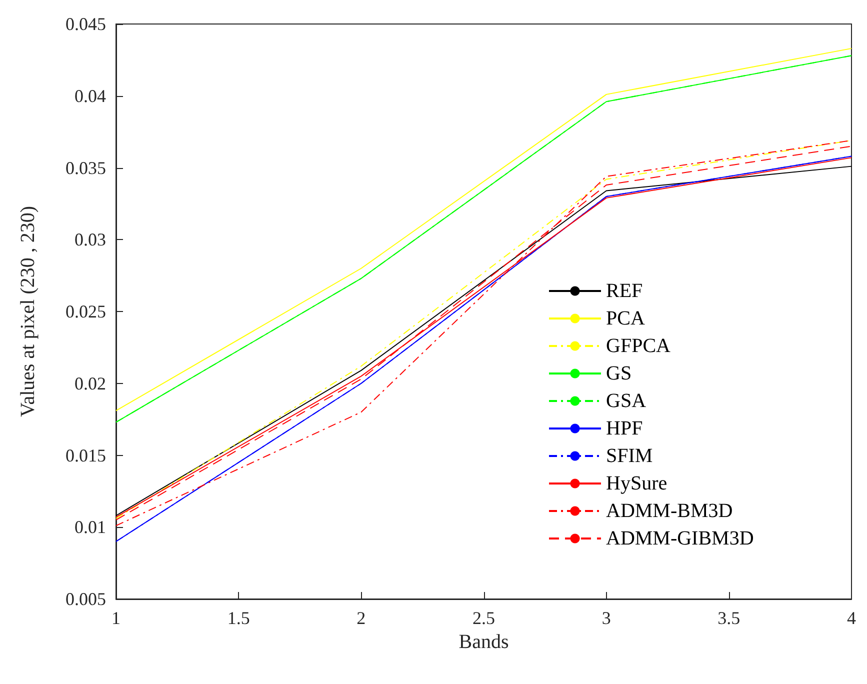 This screenshot has height=684, width=867. I want to click on y-tick-label: 0.02, so click(90, 383).